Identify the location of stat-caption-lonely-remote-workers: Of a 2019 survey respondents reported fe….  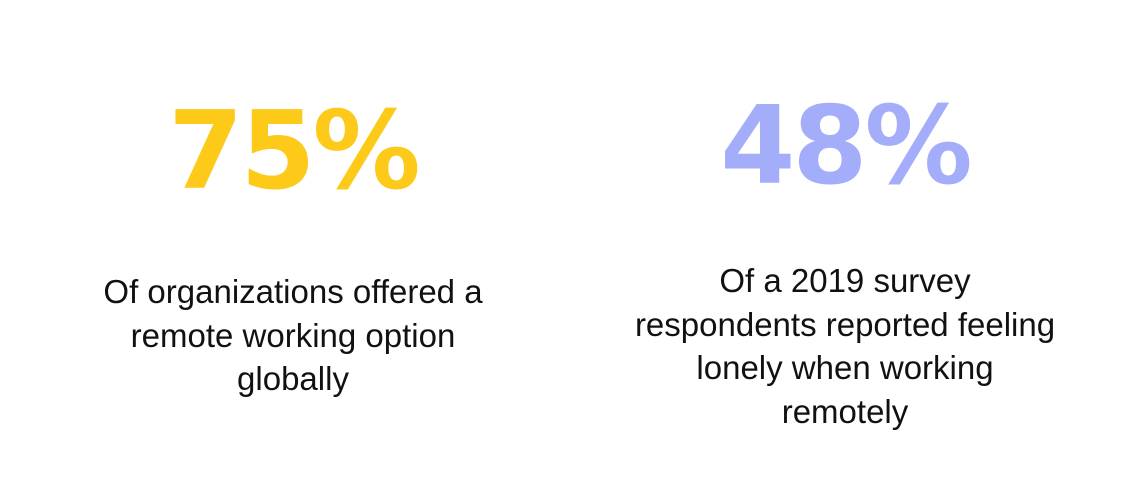
(845, 346).